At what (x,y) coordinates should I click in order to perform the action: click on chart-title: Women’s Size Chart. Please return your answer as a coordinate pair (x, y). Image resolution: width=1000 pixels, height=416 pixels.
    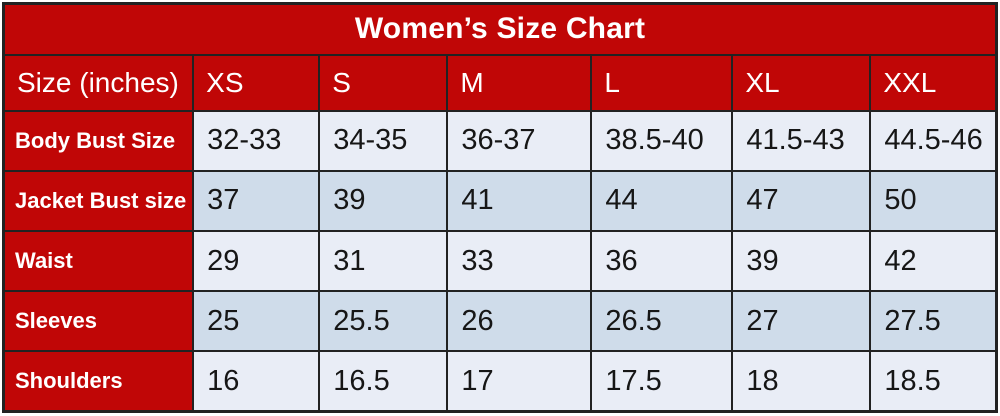
    Looking at the image, I should click on (500, 29).